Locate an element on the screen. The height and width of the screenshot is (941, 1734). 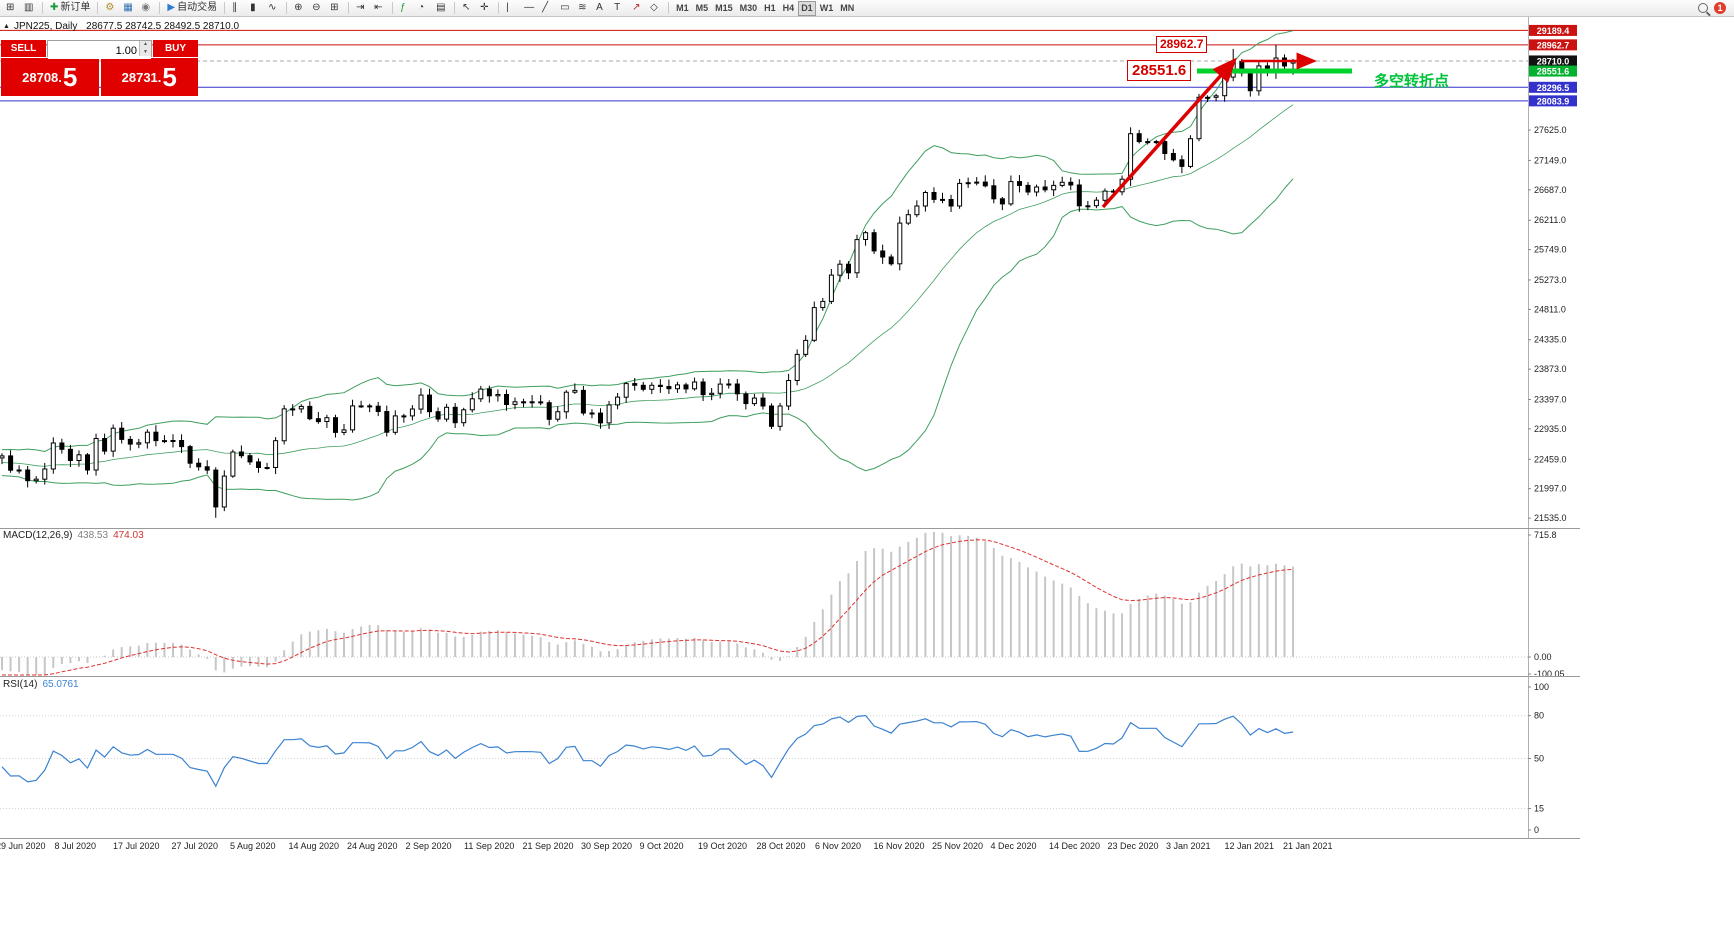
shapes-button: ◇ is located at coordinates (655, 8).